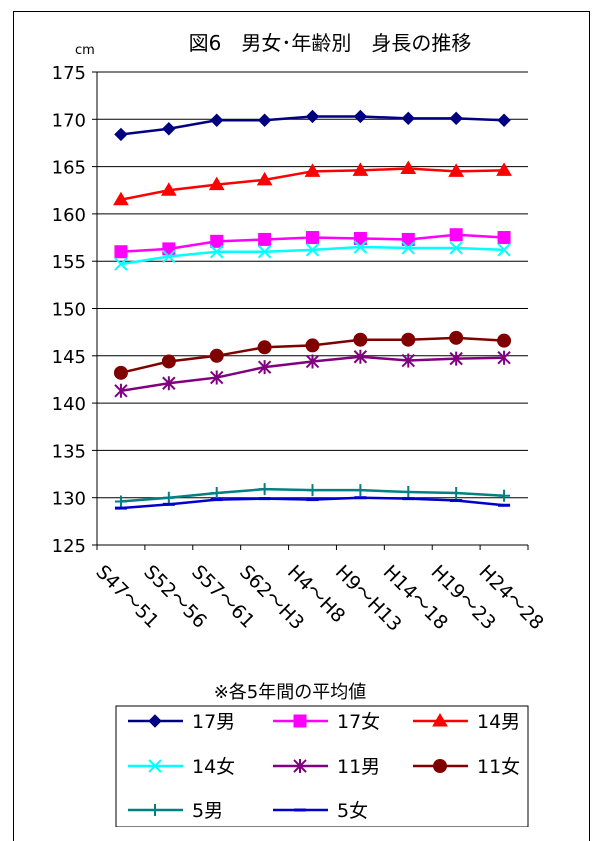 The width and height of the screenshot is (602, 841). What do you see at coordinates (69, 404) in the screenshot?
I see `y-tick-label: 140` at bounding box center [69, 404].